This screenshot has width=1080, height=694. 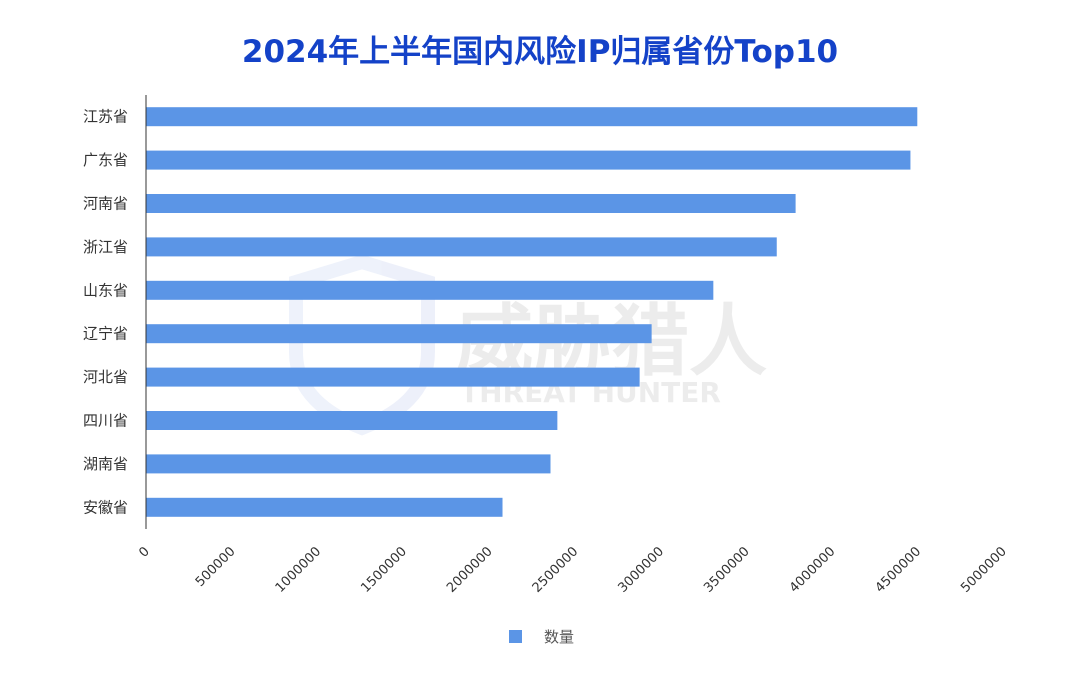 What do you see at coordinates (105, 247) in the screenshot?
I see `y-tick-label: 浙江省` at bounding box center [105, 247].